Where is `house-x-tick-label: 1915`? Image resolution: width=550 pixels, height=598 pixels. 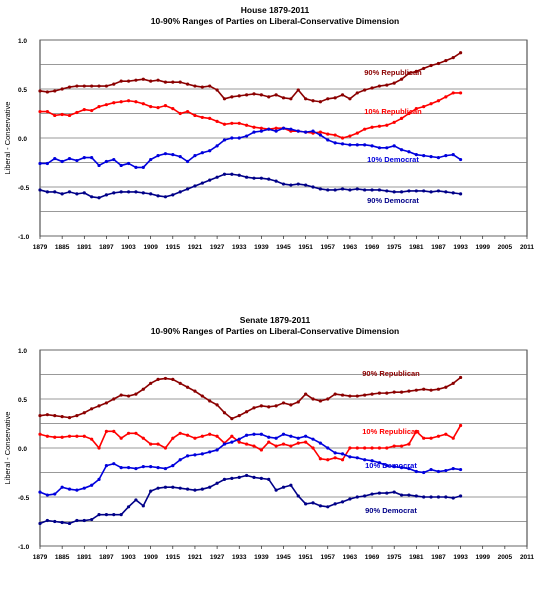
house-x-tick-label: 1915 is located at coordinates (173, 247).